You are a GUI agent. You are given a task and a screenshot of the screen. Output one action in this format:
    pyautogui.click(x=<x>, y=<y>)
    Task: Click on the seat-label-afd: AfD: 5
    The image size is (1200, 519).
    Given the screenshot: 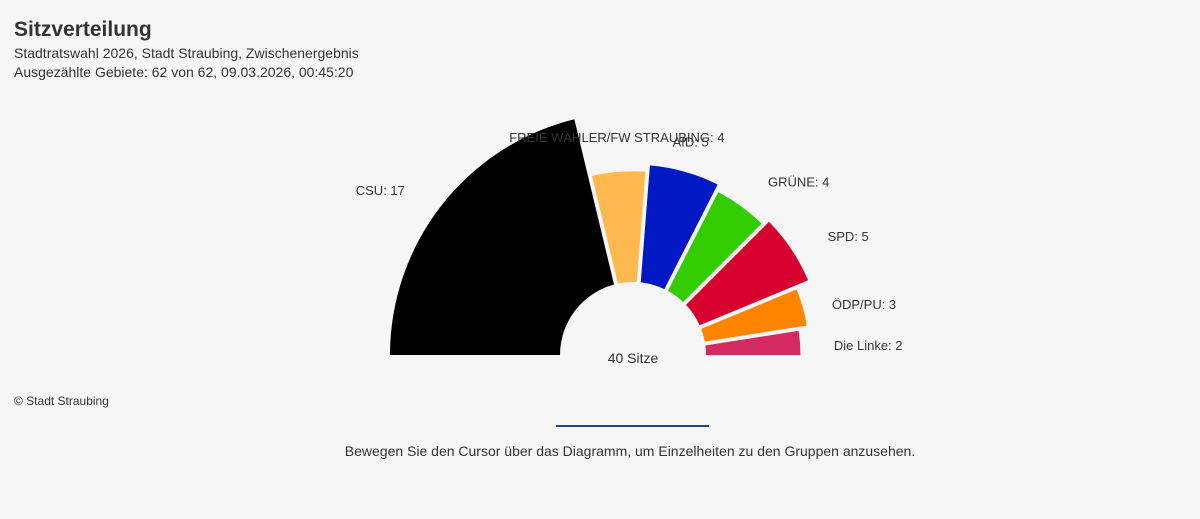 What is the action you would take?
    pyautogui.click(x=691, y=142)
    